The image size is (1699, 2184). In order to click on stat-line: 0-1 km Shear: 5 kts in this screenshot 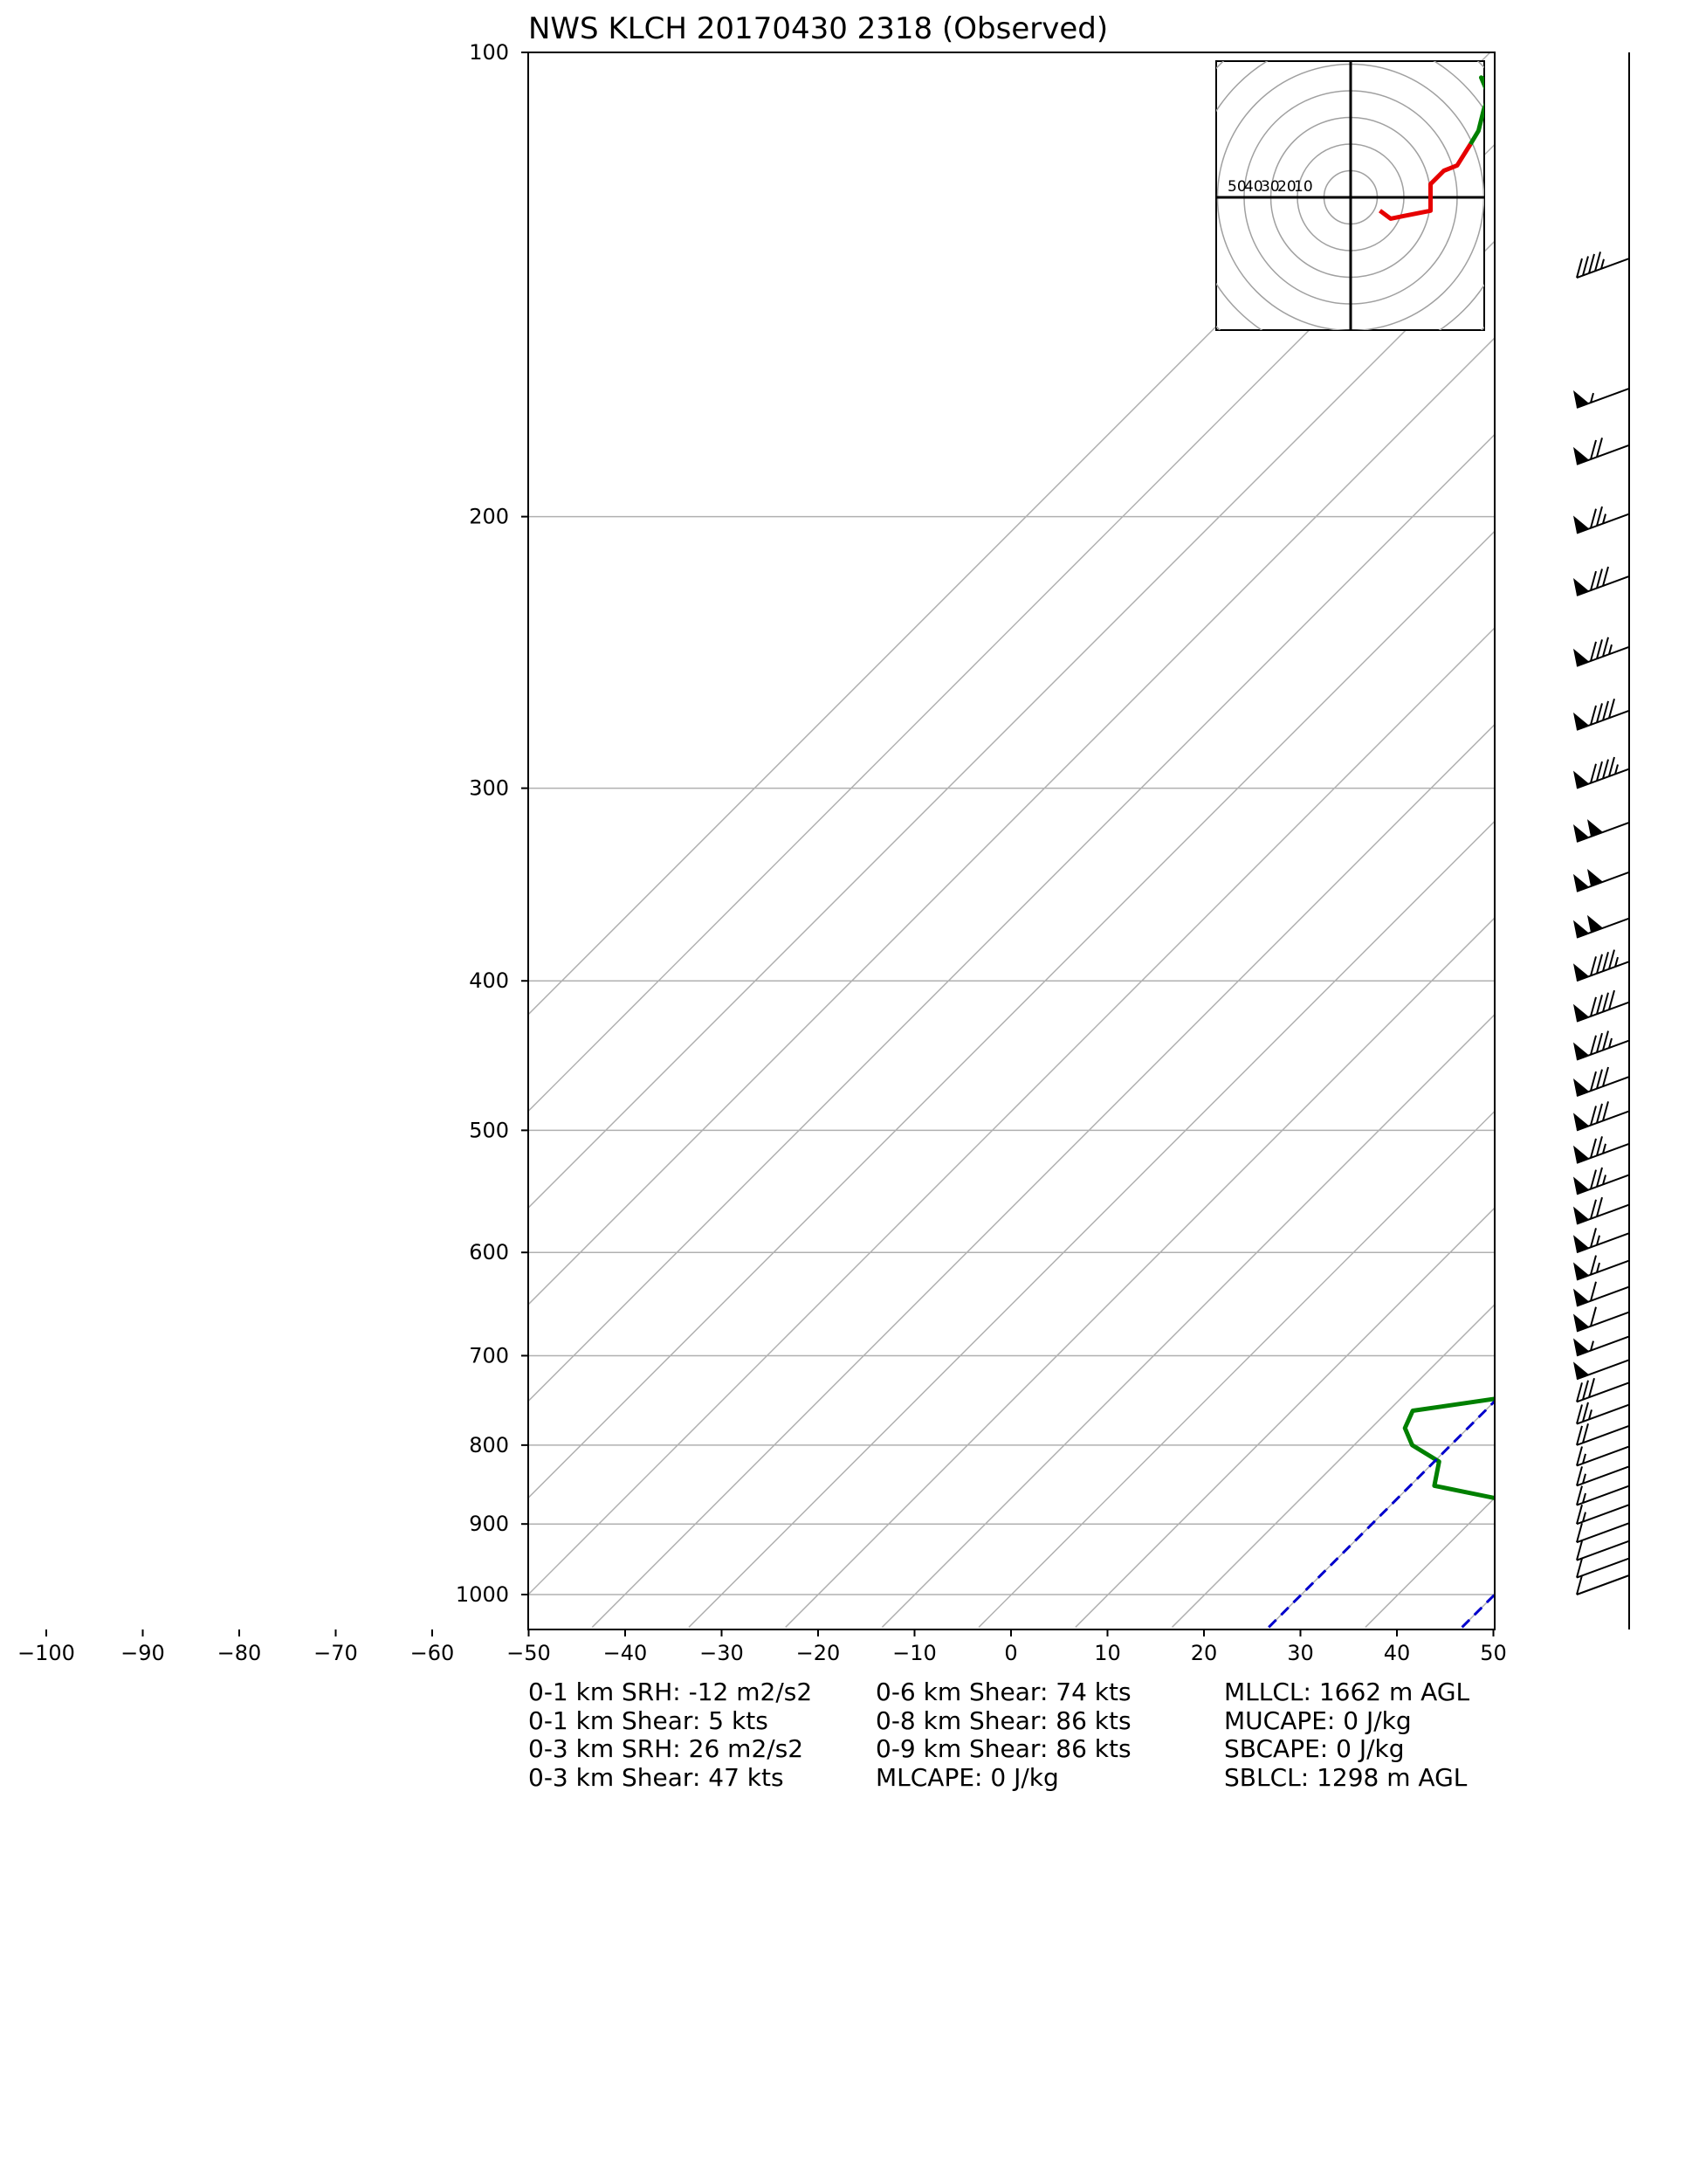, I will do `click(648, 1720)`.